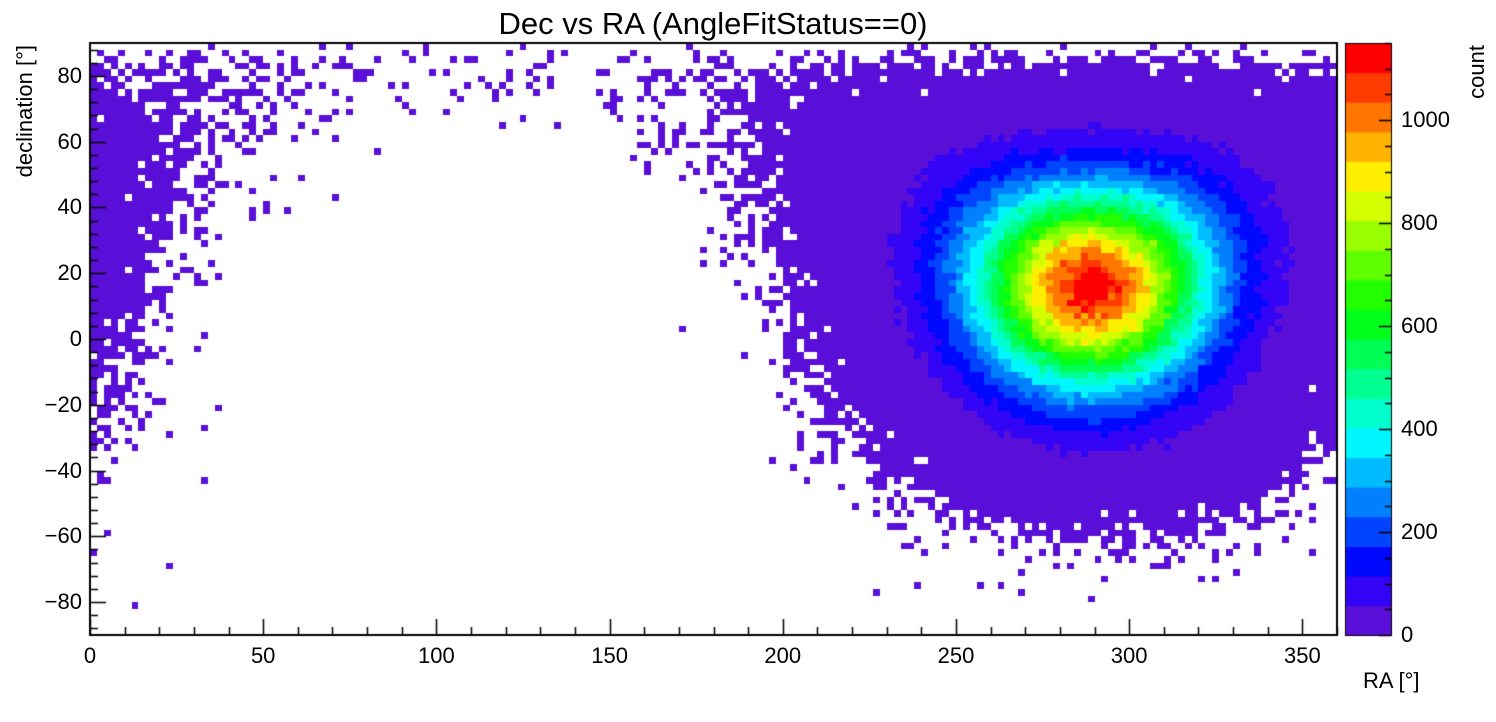 Image resolution: width=1496 pixels, height=722 pixels. Describe the element at coordinates (1368, 339) in the screenshot. I see `colorbar` at that location.